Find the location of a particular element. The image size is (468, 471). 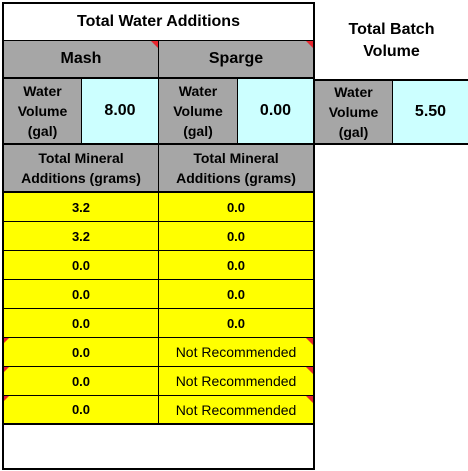

mash-water-volume-value: 8.00 is located at coordinates (120, 112).